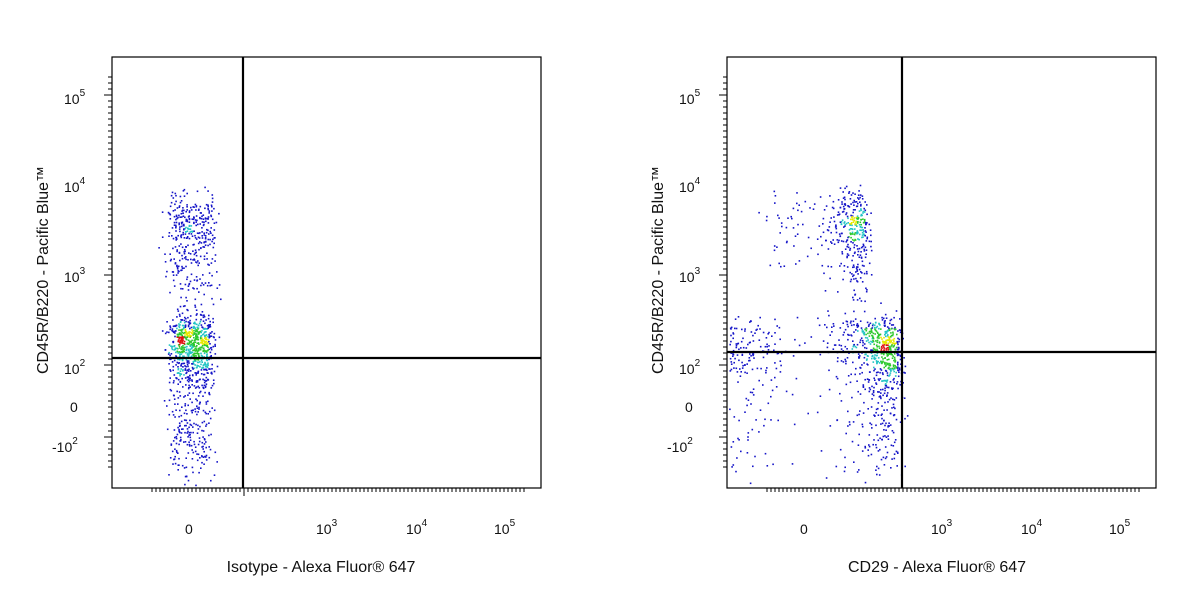 The height and width of the screenshot is (600, 1200). Describe the element at coordinates (804, 529) in the screenshot. I see `x-tick-label: 0` at that location.